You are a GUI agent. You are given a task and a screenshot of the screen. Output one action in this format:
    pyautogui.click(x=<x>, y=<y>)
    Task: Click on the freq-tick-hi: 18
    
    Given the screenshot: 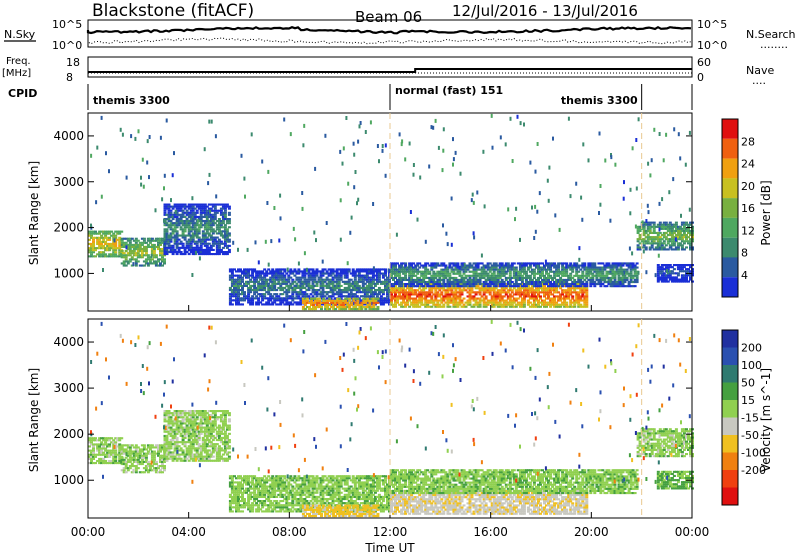 What is the action you would take?
    pyautogui.click(x=73, y=62)
    